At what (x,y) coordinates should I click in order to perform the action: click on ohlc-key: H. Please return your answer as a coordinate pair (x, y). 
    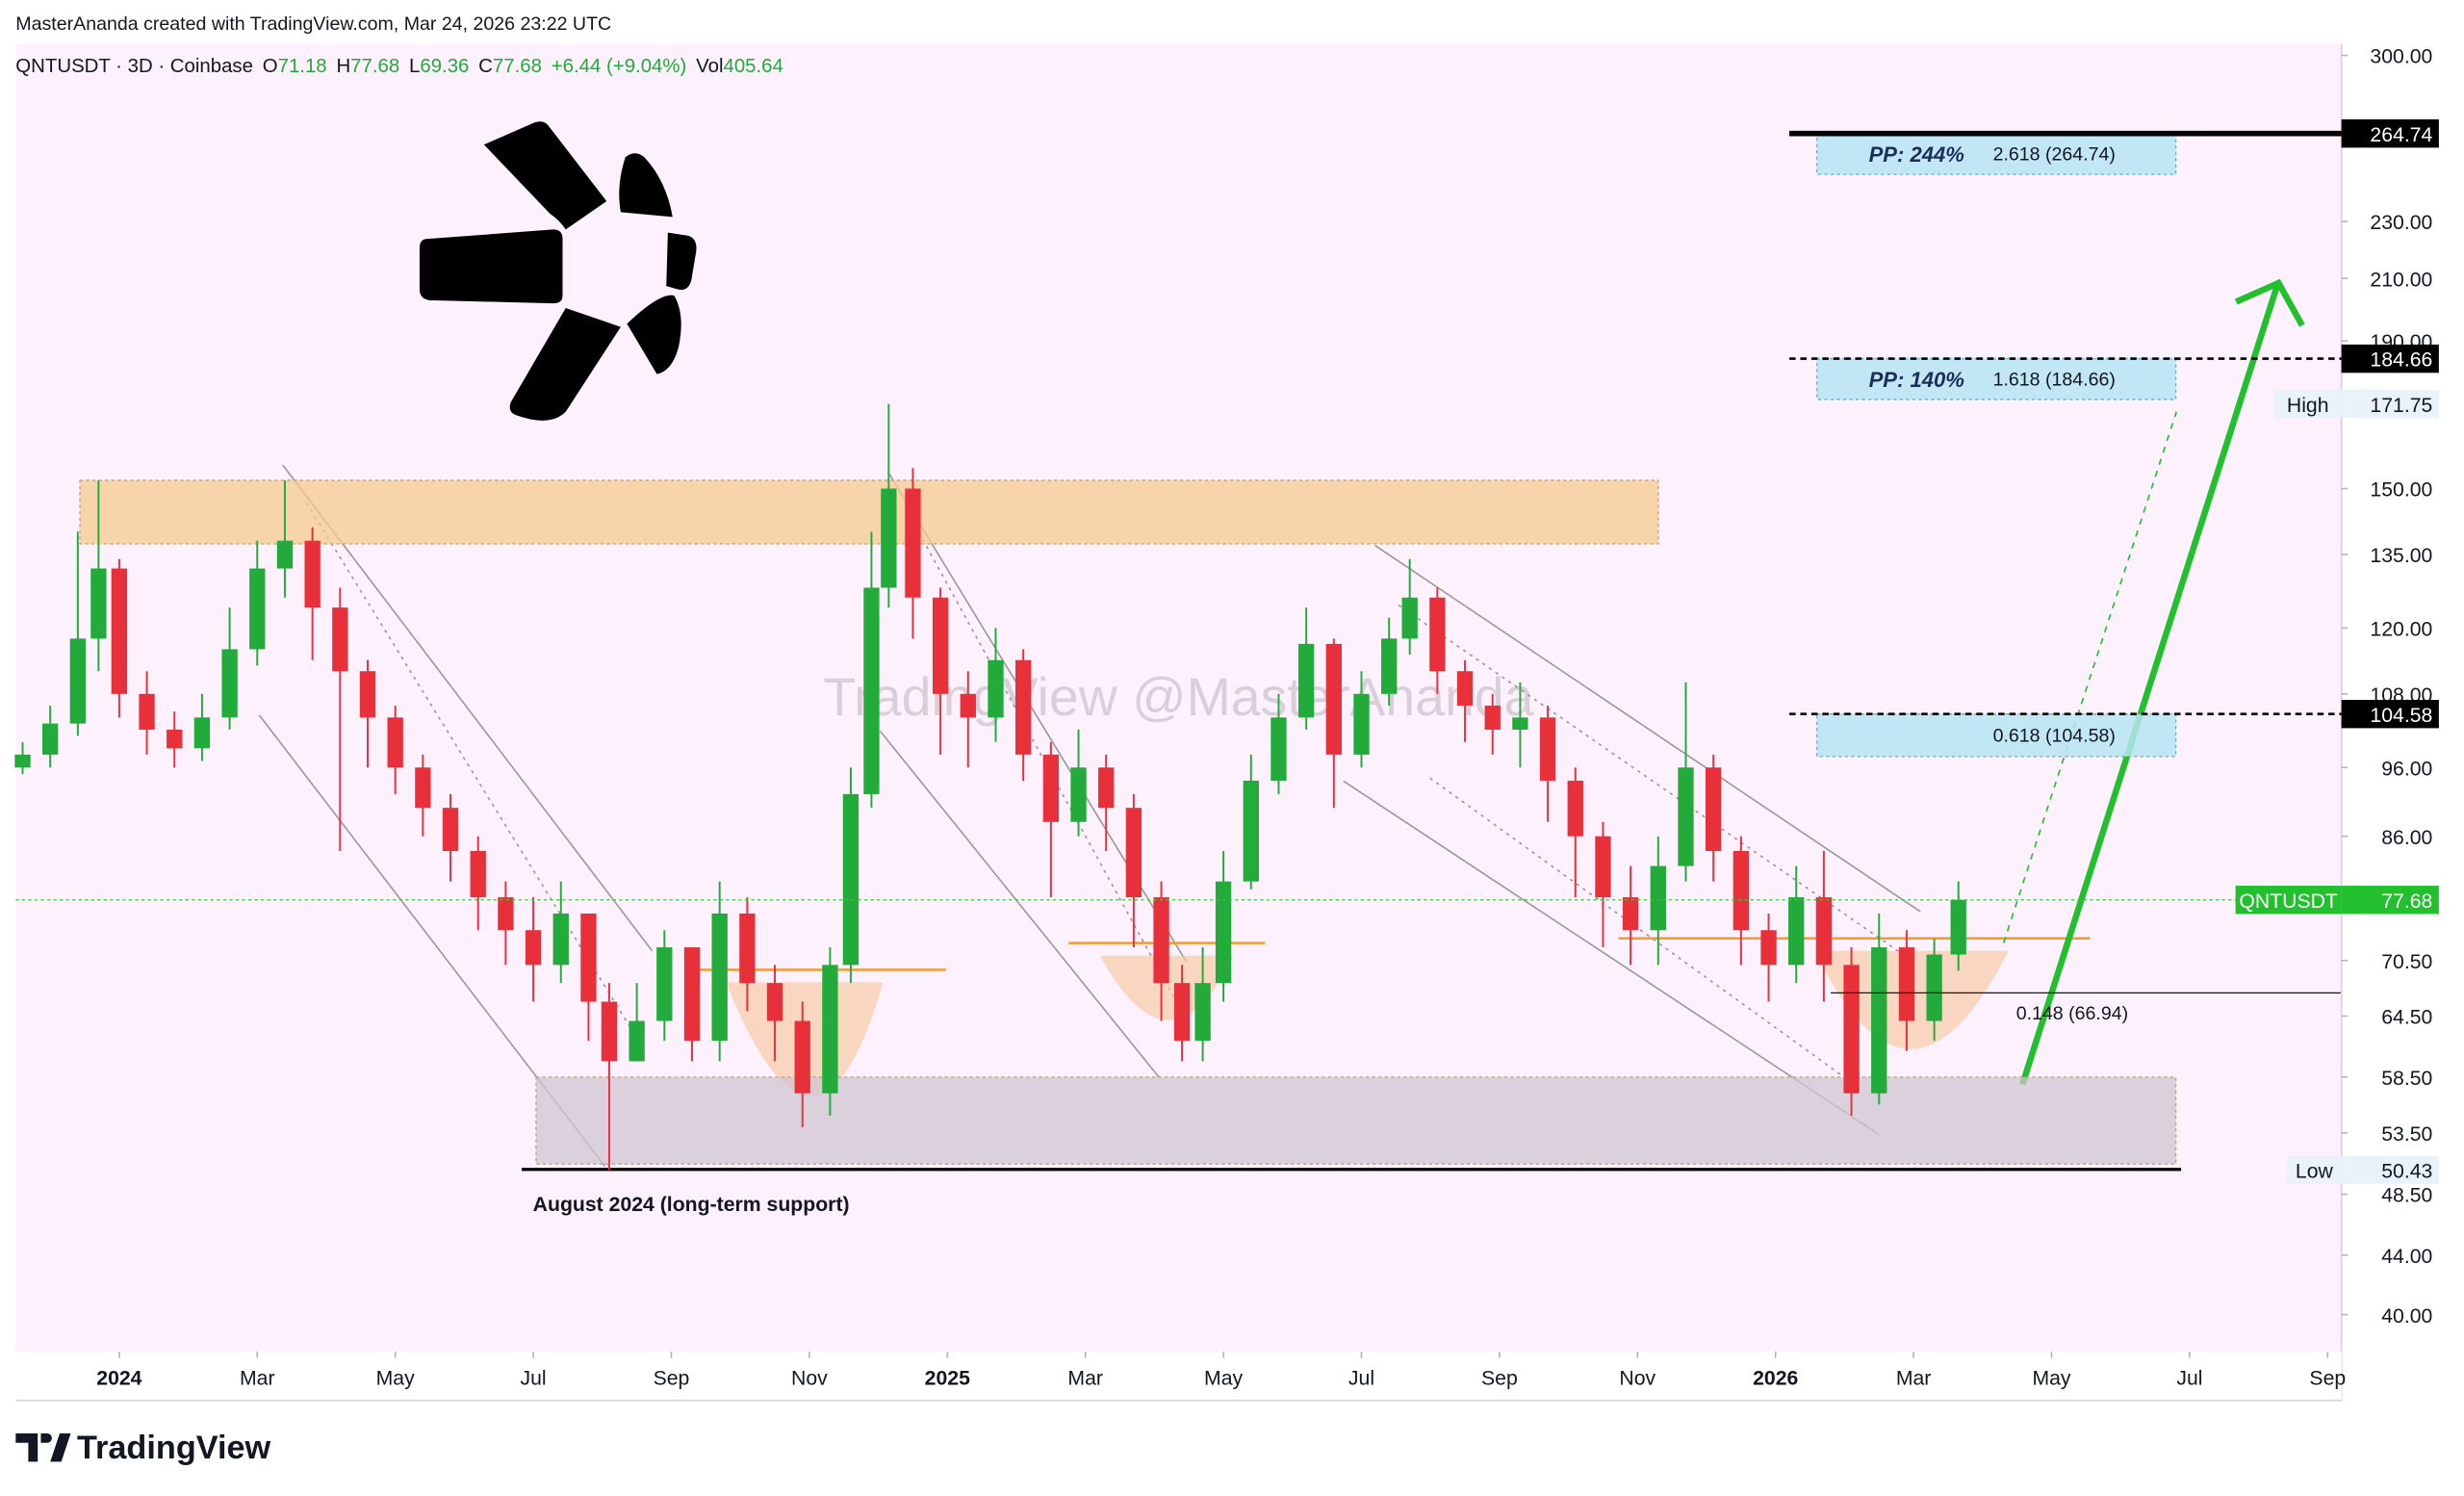
    Looking at the image, I should click on (343, 66).